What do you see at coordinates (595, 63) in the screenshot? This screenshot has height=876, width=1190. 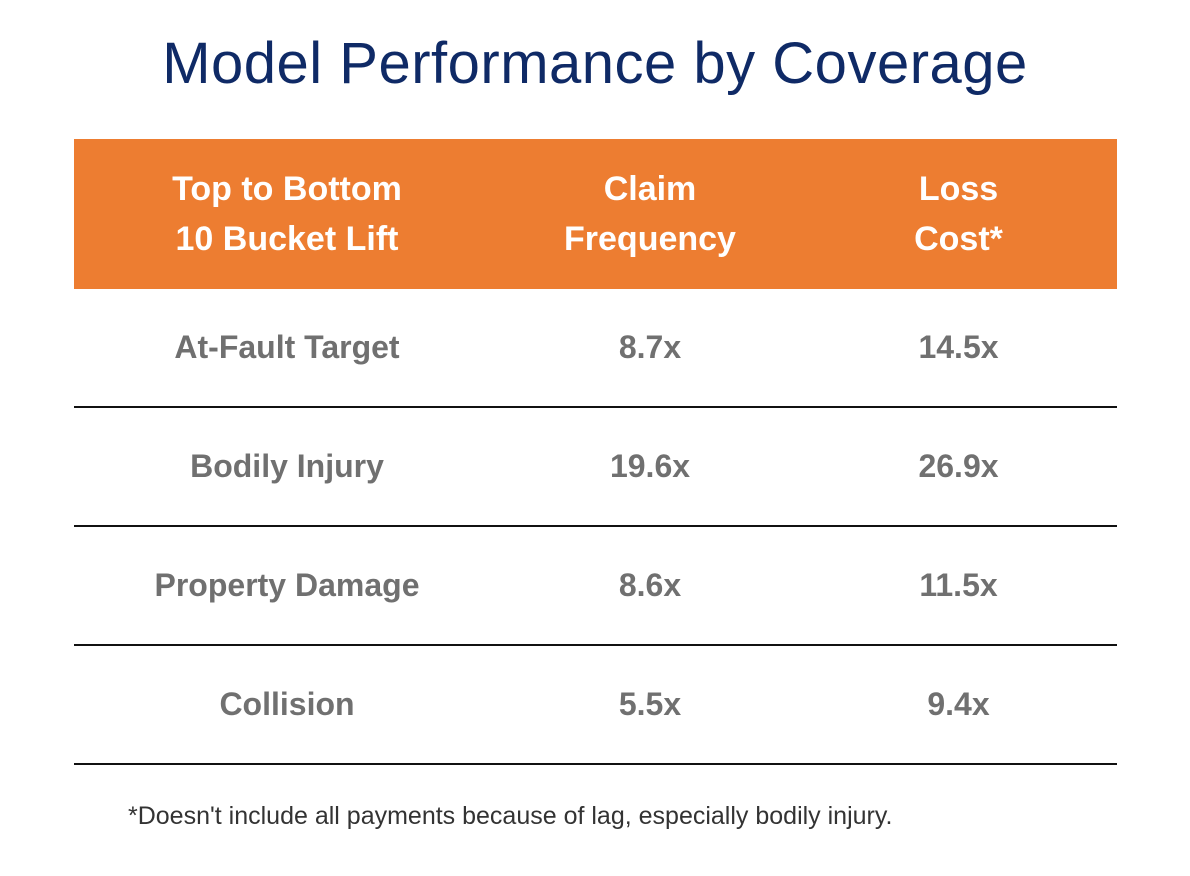 I see `page-title: Model Performance by Coverage` at bounding box center [595, 63].